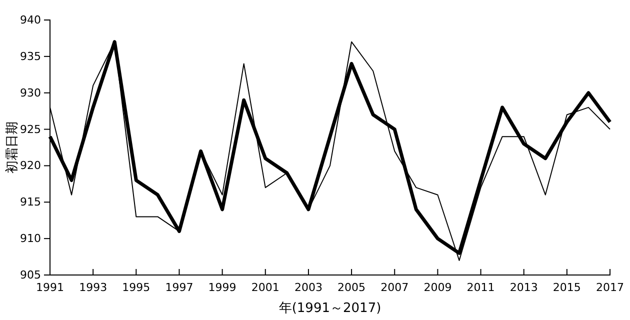  Describe the element at coordinates (30, 239) in the screenshot. I see `y-tick-label: 910` at that location.